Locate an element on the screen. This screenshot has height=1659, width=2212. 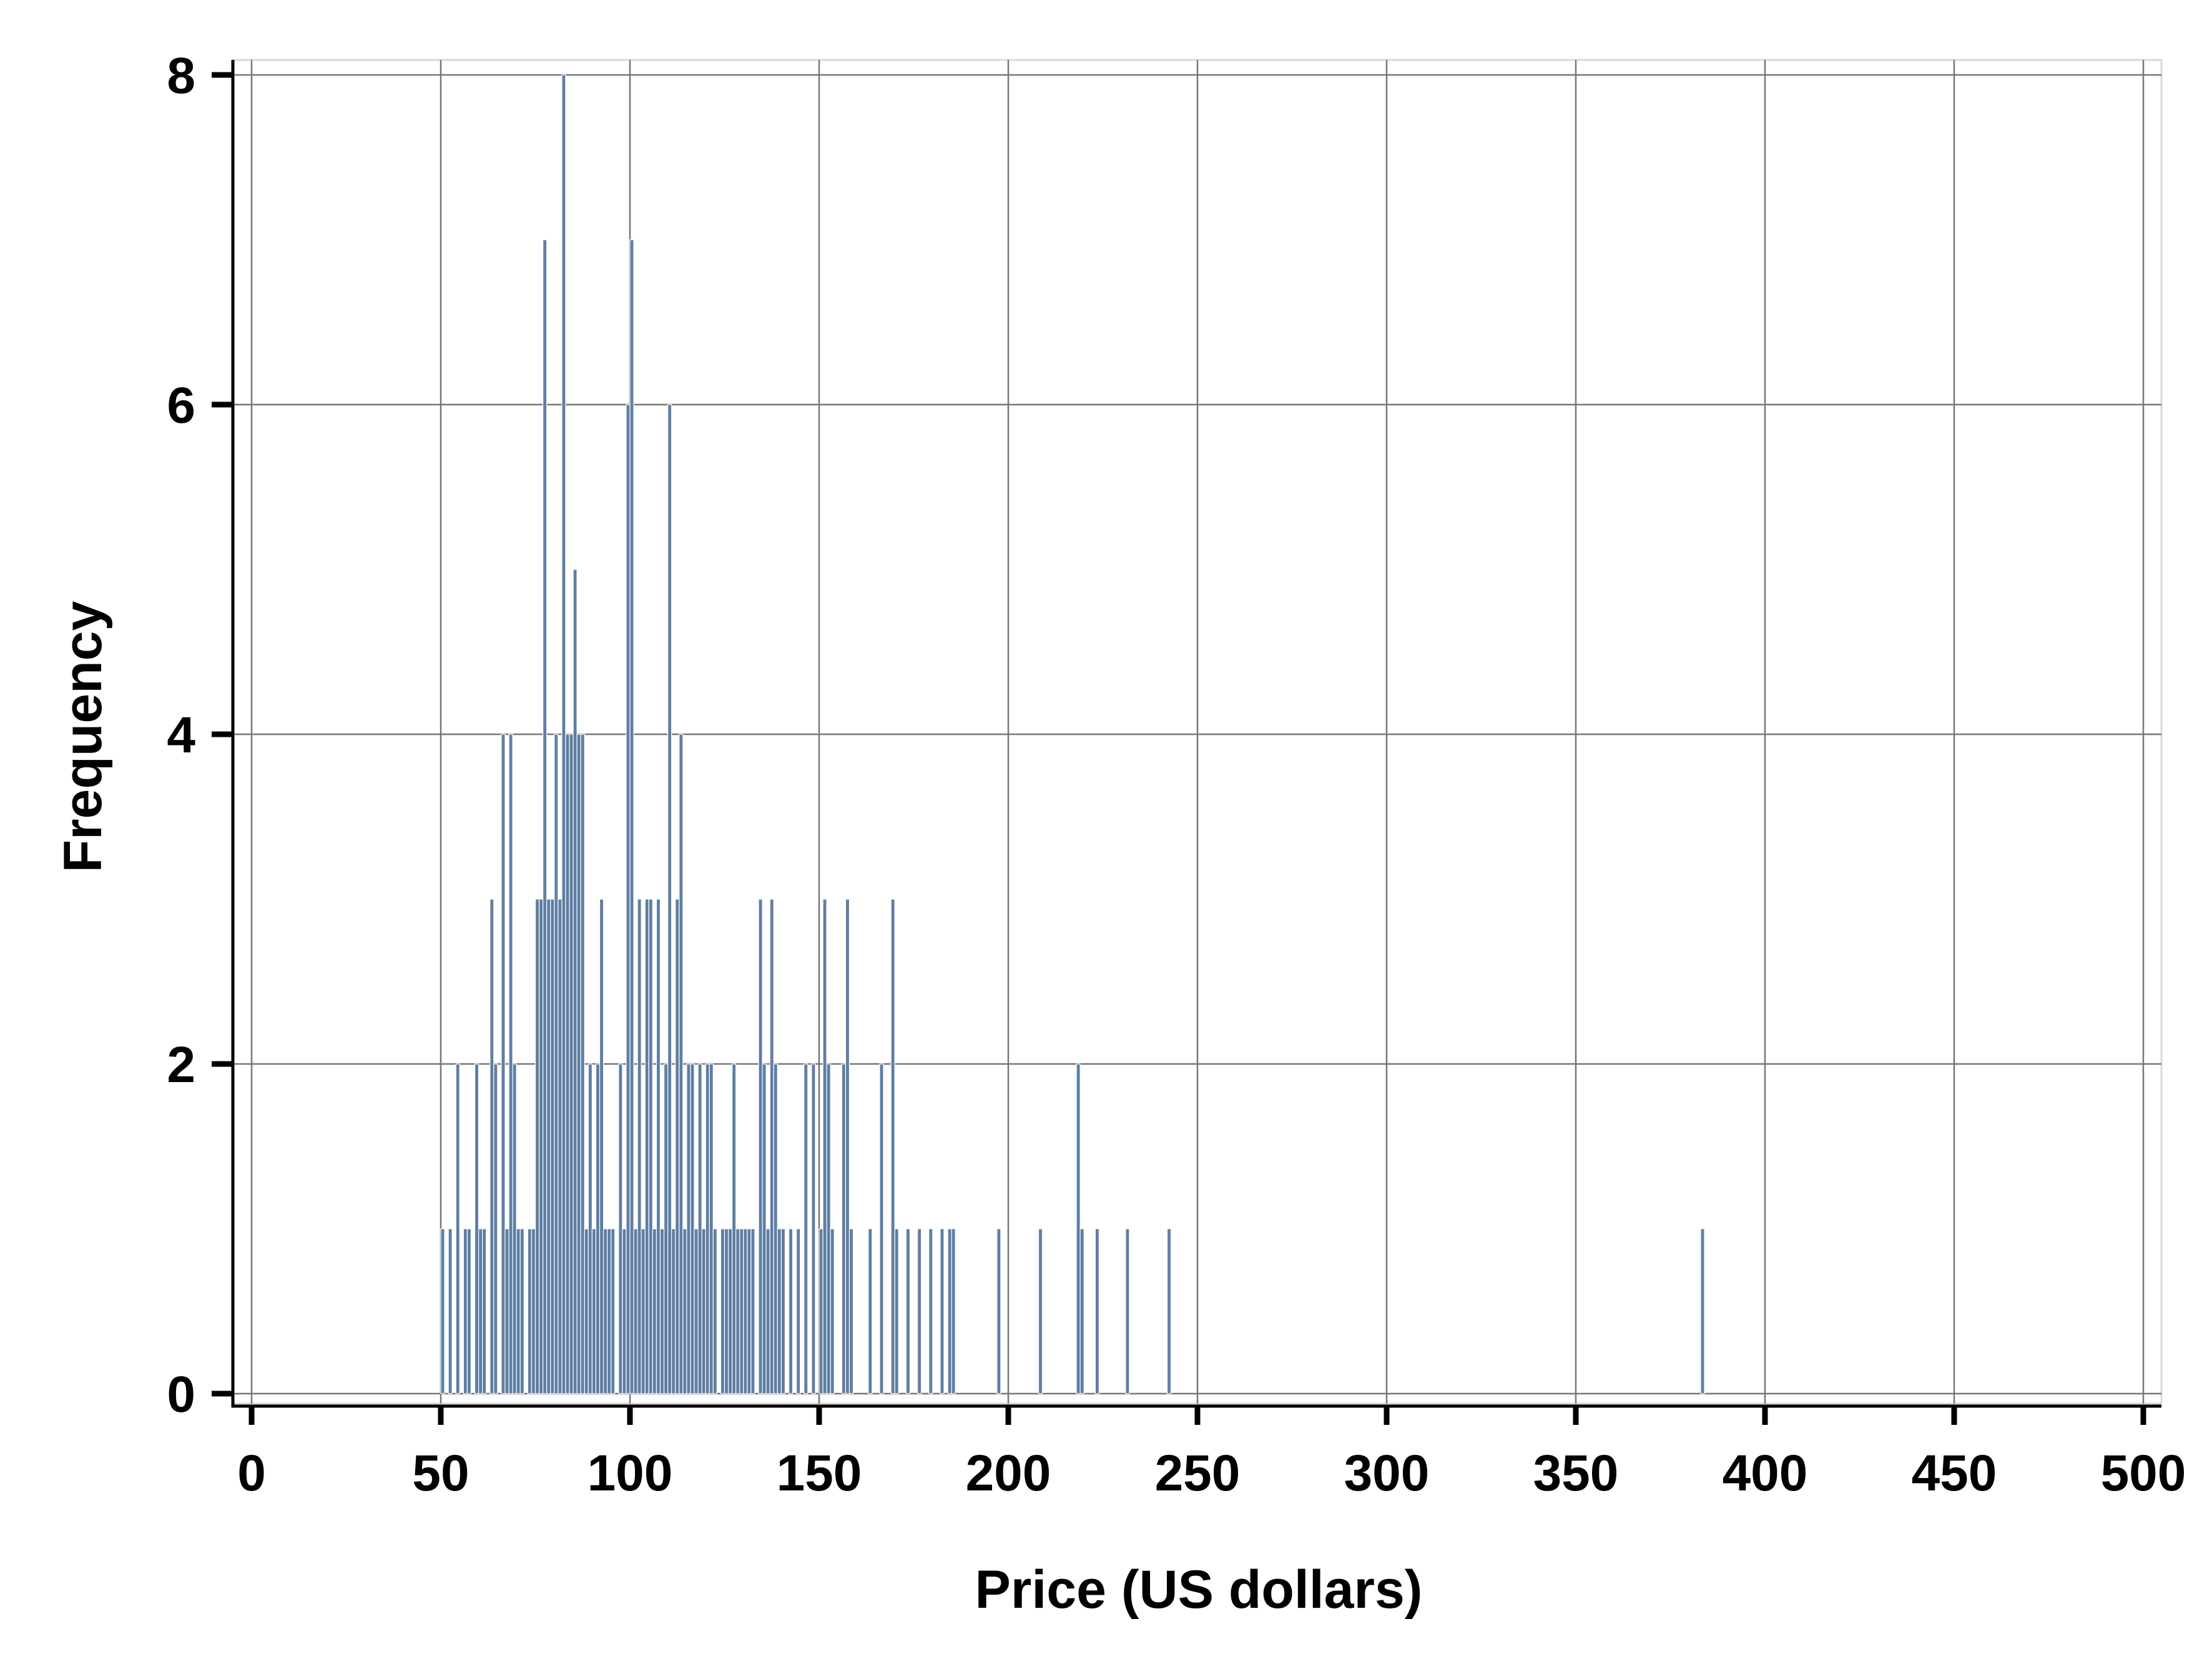
y-tick-label-1: 2 is located at coordinates (181, 1064).